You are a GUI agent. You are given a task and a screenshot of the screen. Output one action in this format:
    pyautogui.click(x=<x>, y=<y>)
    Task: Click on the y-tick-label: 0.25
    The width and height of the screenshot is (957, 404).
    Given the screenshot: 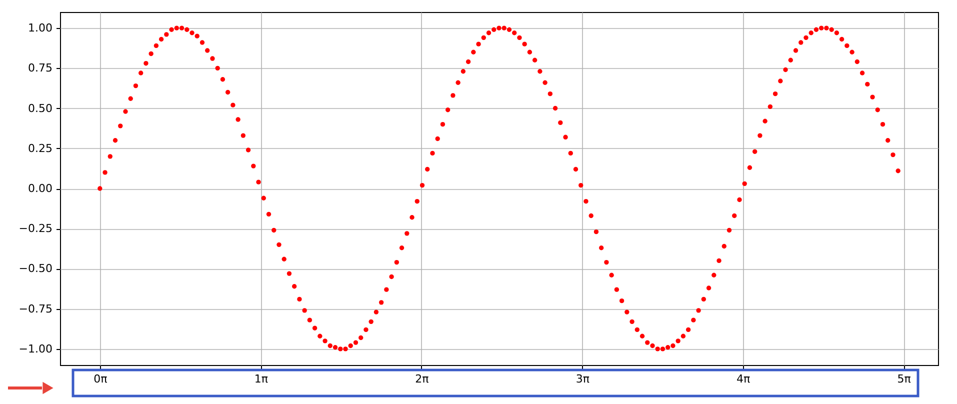 What is the action you would take?
    pyautogui.click(x=40, y=148)
    